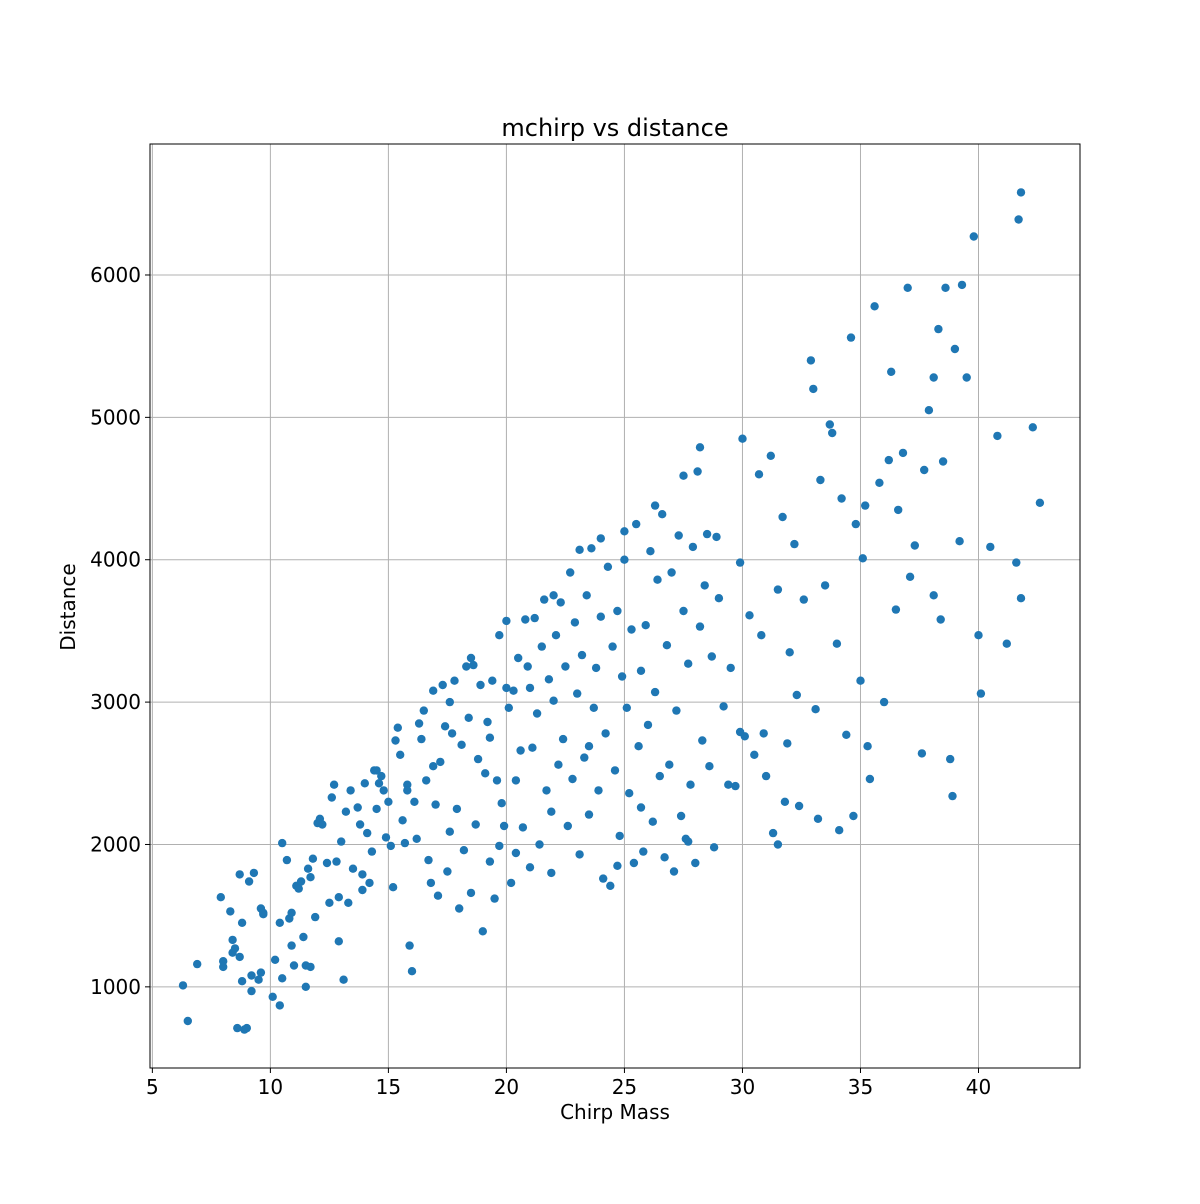 This screenshot has width=1200, height=1204. Describe the element at coordinates (388, 1087) in the screenshot. I see `x-tick-label: 15` at that location.